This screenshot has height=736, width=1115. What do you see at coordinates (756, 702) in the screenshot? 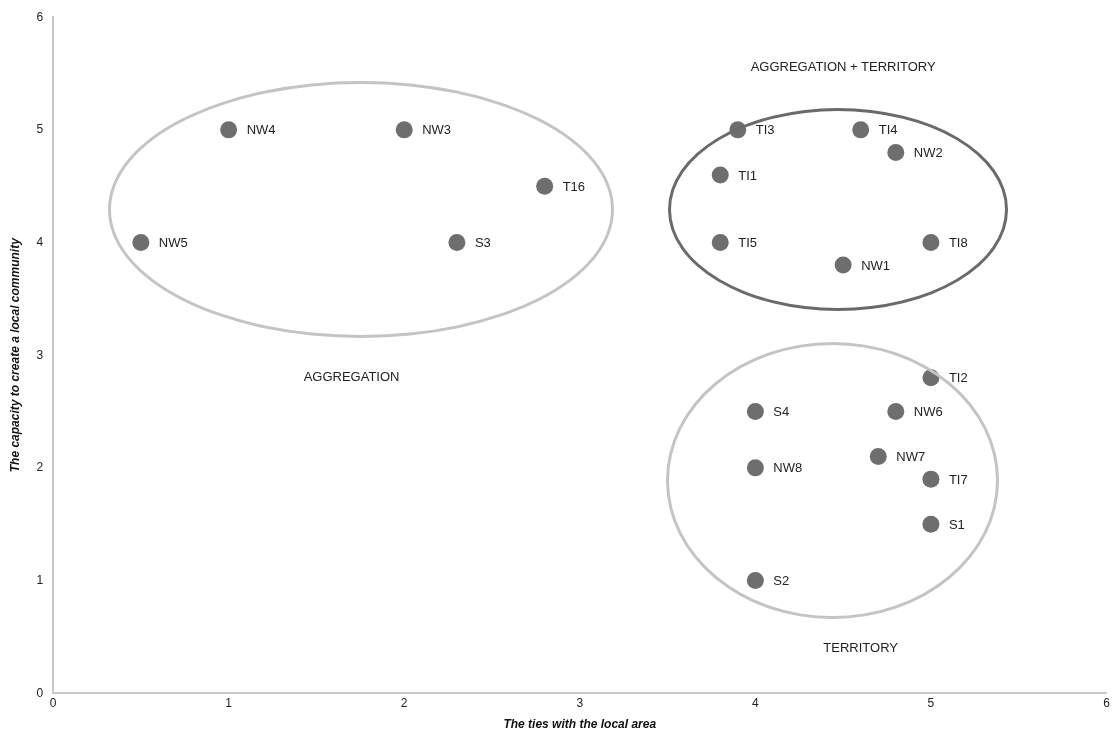
I see `x-tick-label: 4` at bounding box center [756, 702].